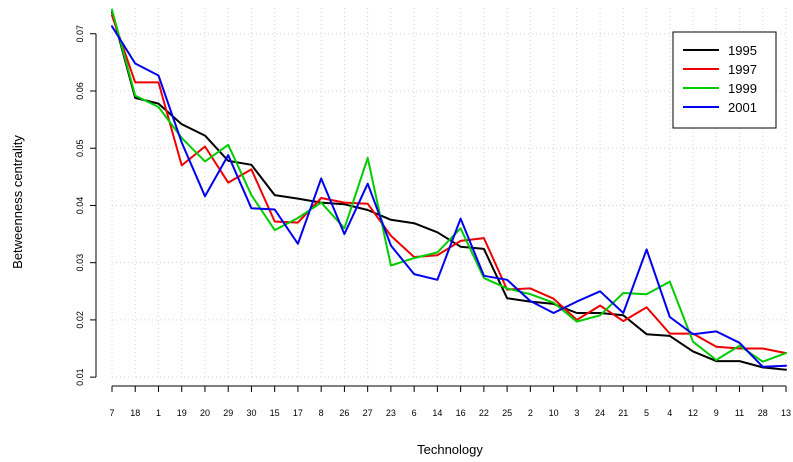  Describe the element at coordinates (600, 413) in the screenshot. I see `x-tick-label: 24` at that location.